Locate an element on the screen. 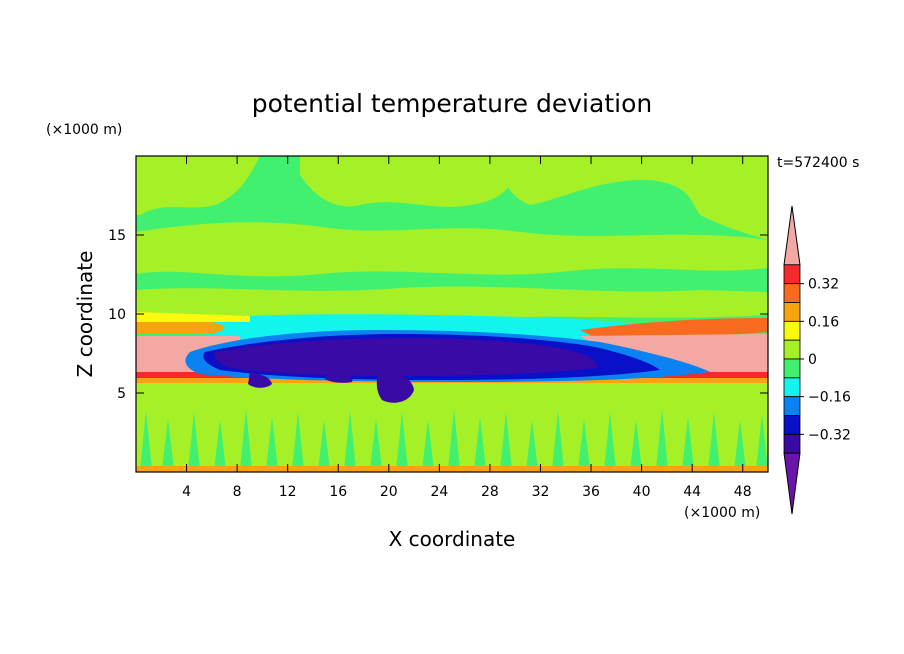  colorbar-label: 0.32 is located at coordinates (823, 285).